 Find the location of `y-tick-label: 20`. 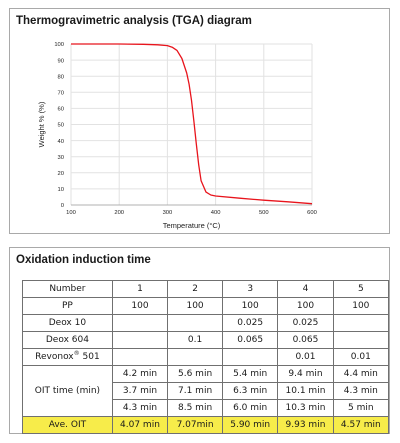

y-tick-label: 20 is located at coordinates (61, 174).